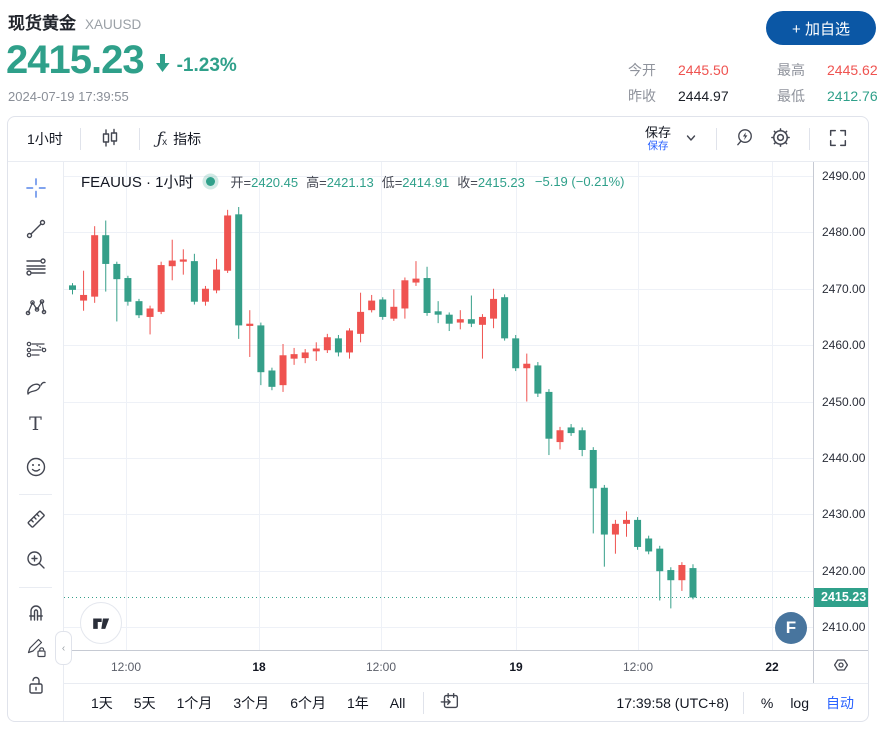  What do you see at coordinates (745, 139) in the screenshot?
I see `quick-scan-button` at bounding box center [745, 139].